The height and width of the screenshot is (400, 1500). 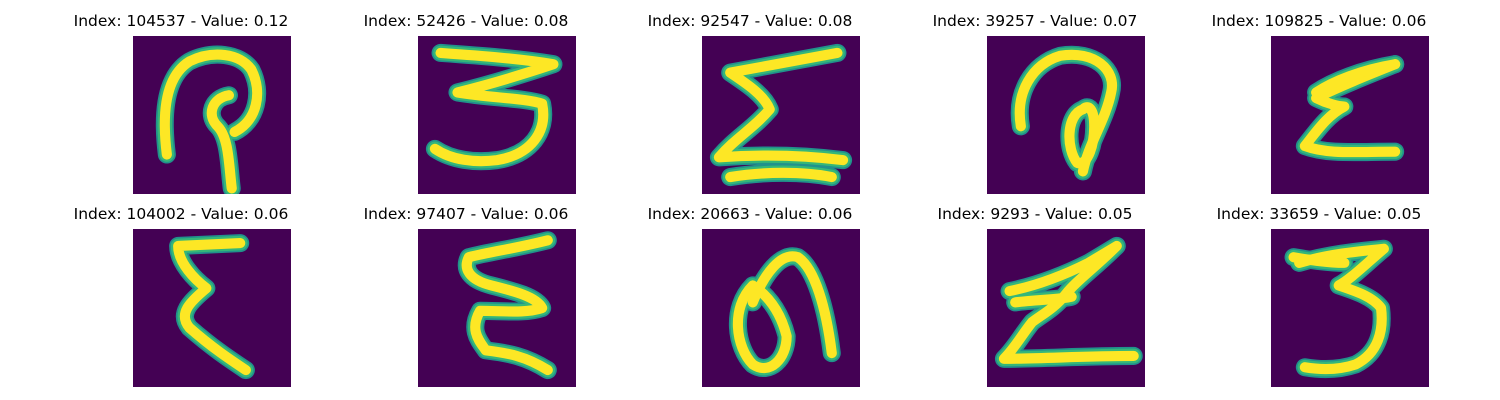 I want to click on grid-panel: Index: 104002 - Value: 0.06, so click(x=181, y=298).